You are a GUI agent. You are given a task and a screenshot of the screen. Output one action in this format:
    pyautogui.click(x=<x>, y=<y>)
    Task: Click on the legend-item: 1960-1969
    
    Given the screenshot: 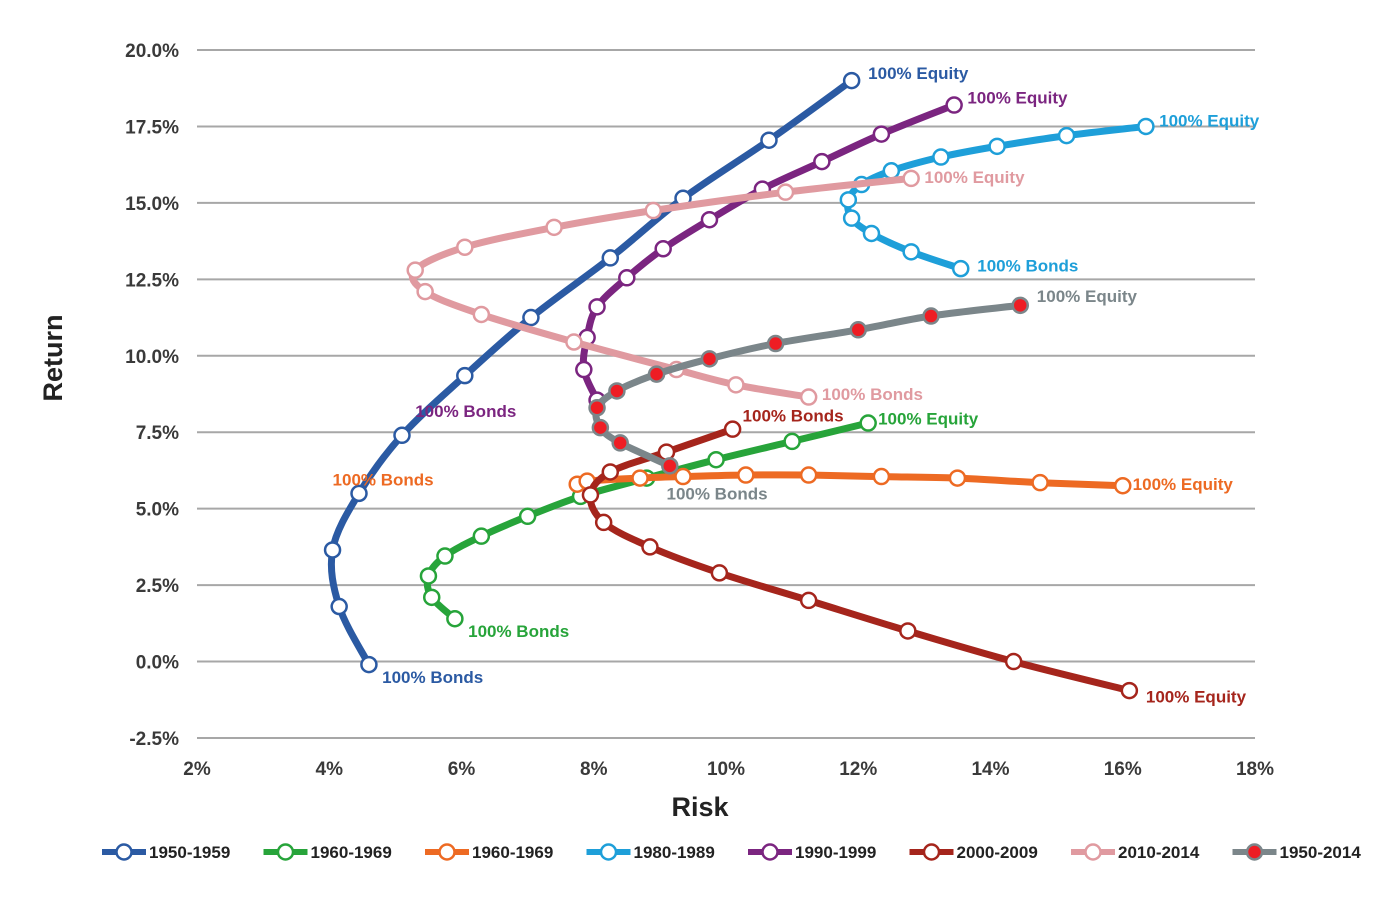 What is the action you would take?
    pyautogui.click(x=327, y=852)
    